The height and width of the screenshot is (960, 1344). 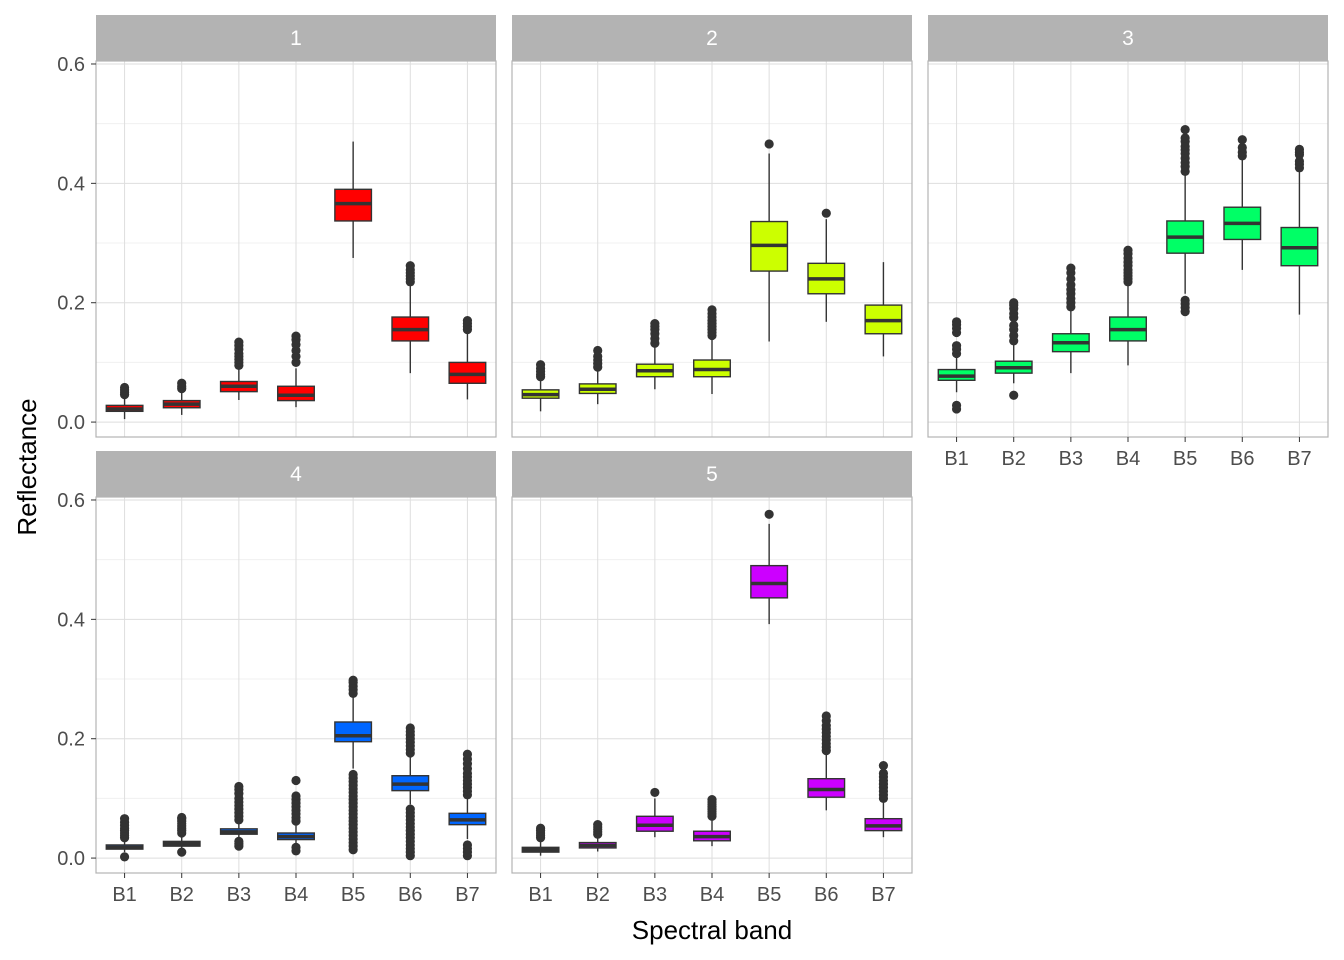 What do you see at coordinates (71, 184) in the screenshot?
I see `y-tick-label: 0.4` at bounding box center [71, 184].